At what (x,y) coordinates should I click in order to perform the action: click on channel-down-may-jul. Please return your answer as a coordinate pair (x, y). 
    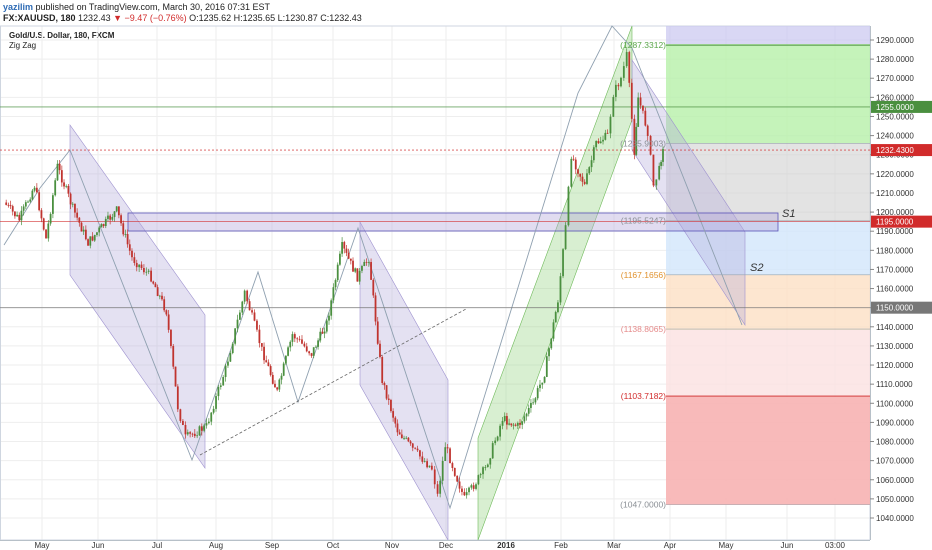
    Looking at the image, I should click on (137, 296).